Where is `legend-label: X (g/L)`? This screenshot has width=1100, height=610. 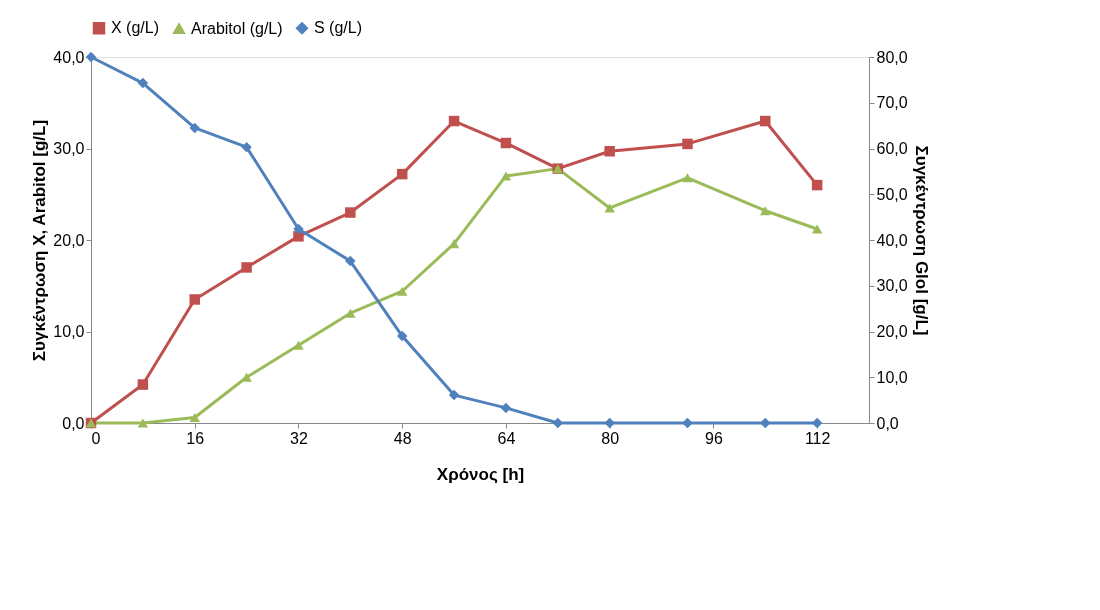 legend-label: X (g/L) is located at coordinates (135, 28).